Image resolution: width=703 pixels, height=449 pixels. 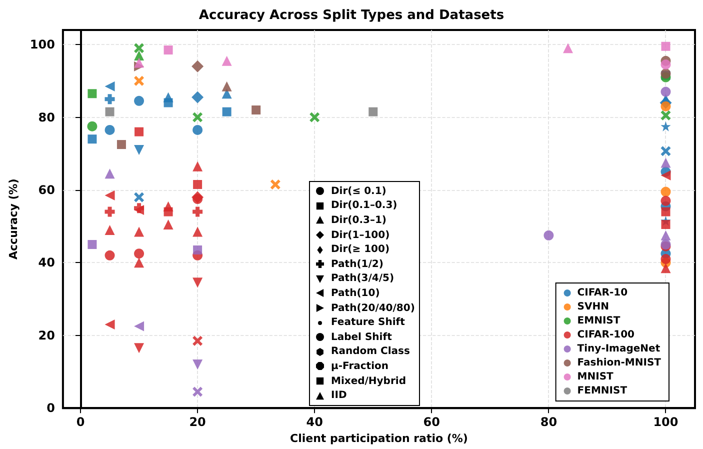 What do you see at coordinates (197, 422) in the screenshot?
I see `x-tick-label: 20` at bounding box center [197, 422].